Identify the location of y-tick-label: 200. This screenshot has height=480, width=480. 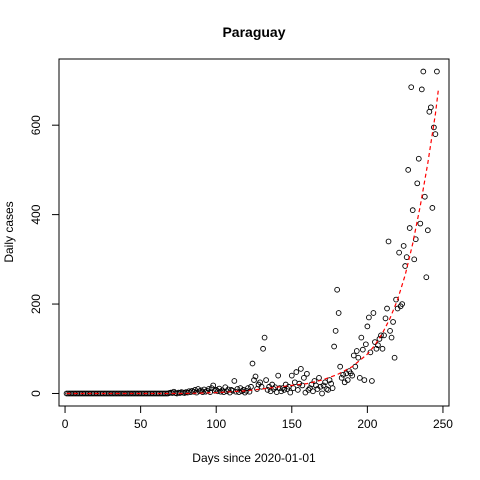
(36, 304).